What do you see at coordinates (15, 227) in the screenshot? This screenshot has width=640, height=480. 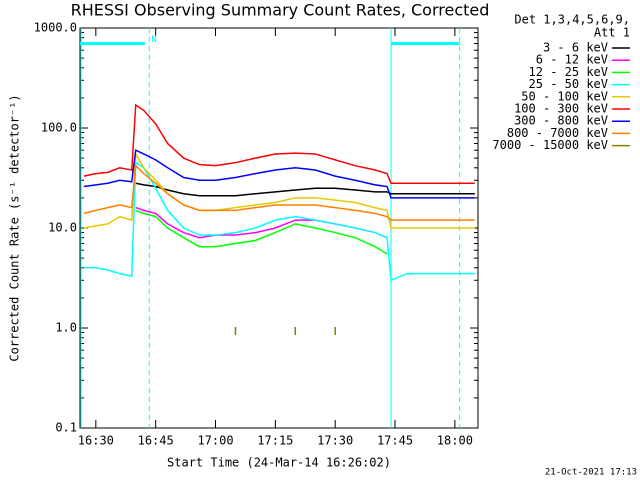 I see `y-axis-label: Corrected Count Rate (s⁻¹ detector⁻¹)` at bounding box center [15, 227].